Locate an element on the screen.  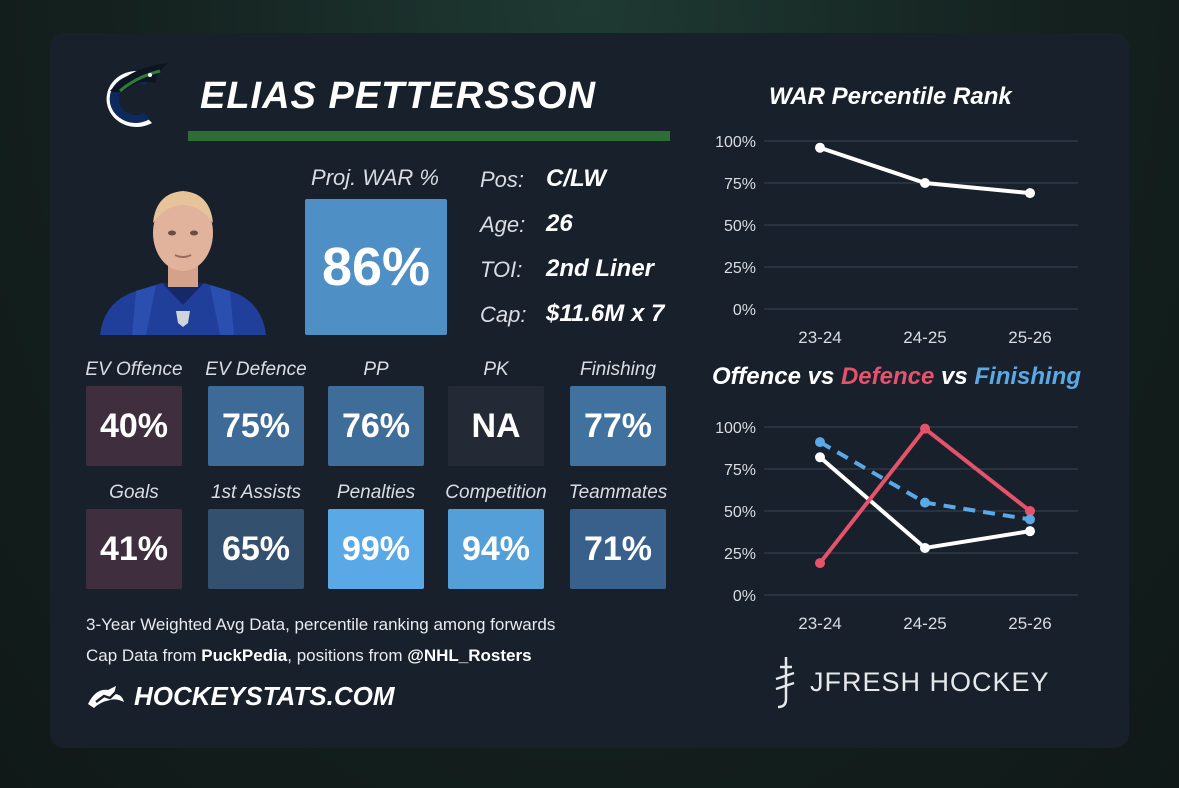
cap-value: $11.6M x 7 is located at coordinates (605, 313).